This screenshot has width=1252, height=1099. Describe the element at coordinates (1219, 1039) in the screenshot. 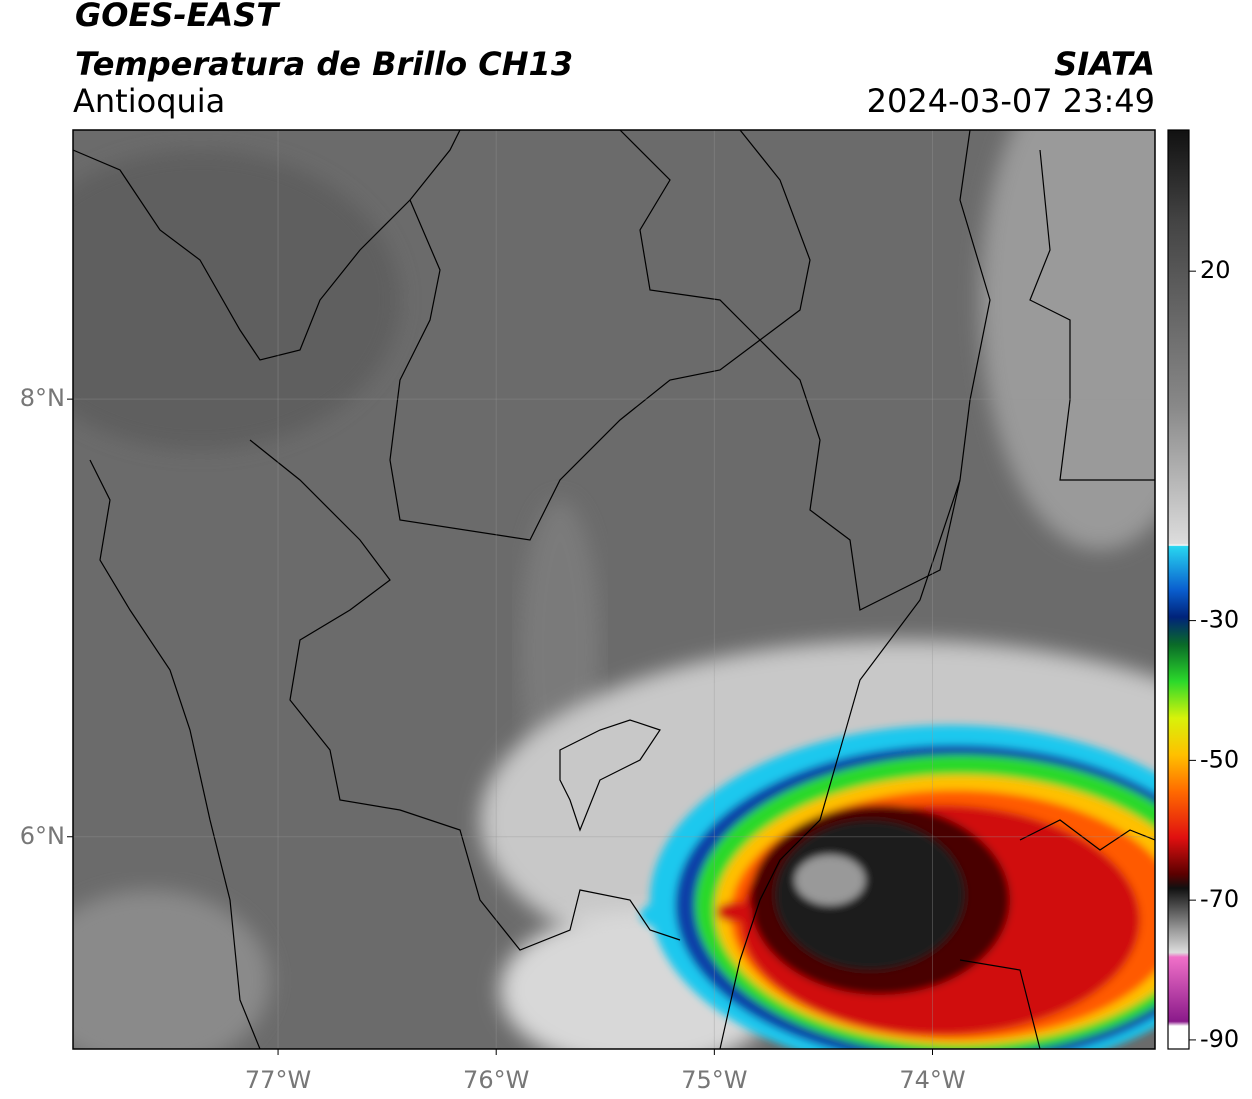

I see `colorbar-tick-label: -90` at that location.